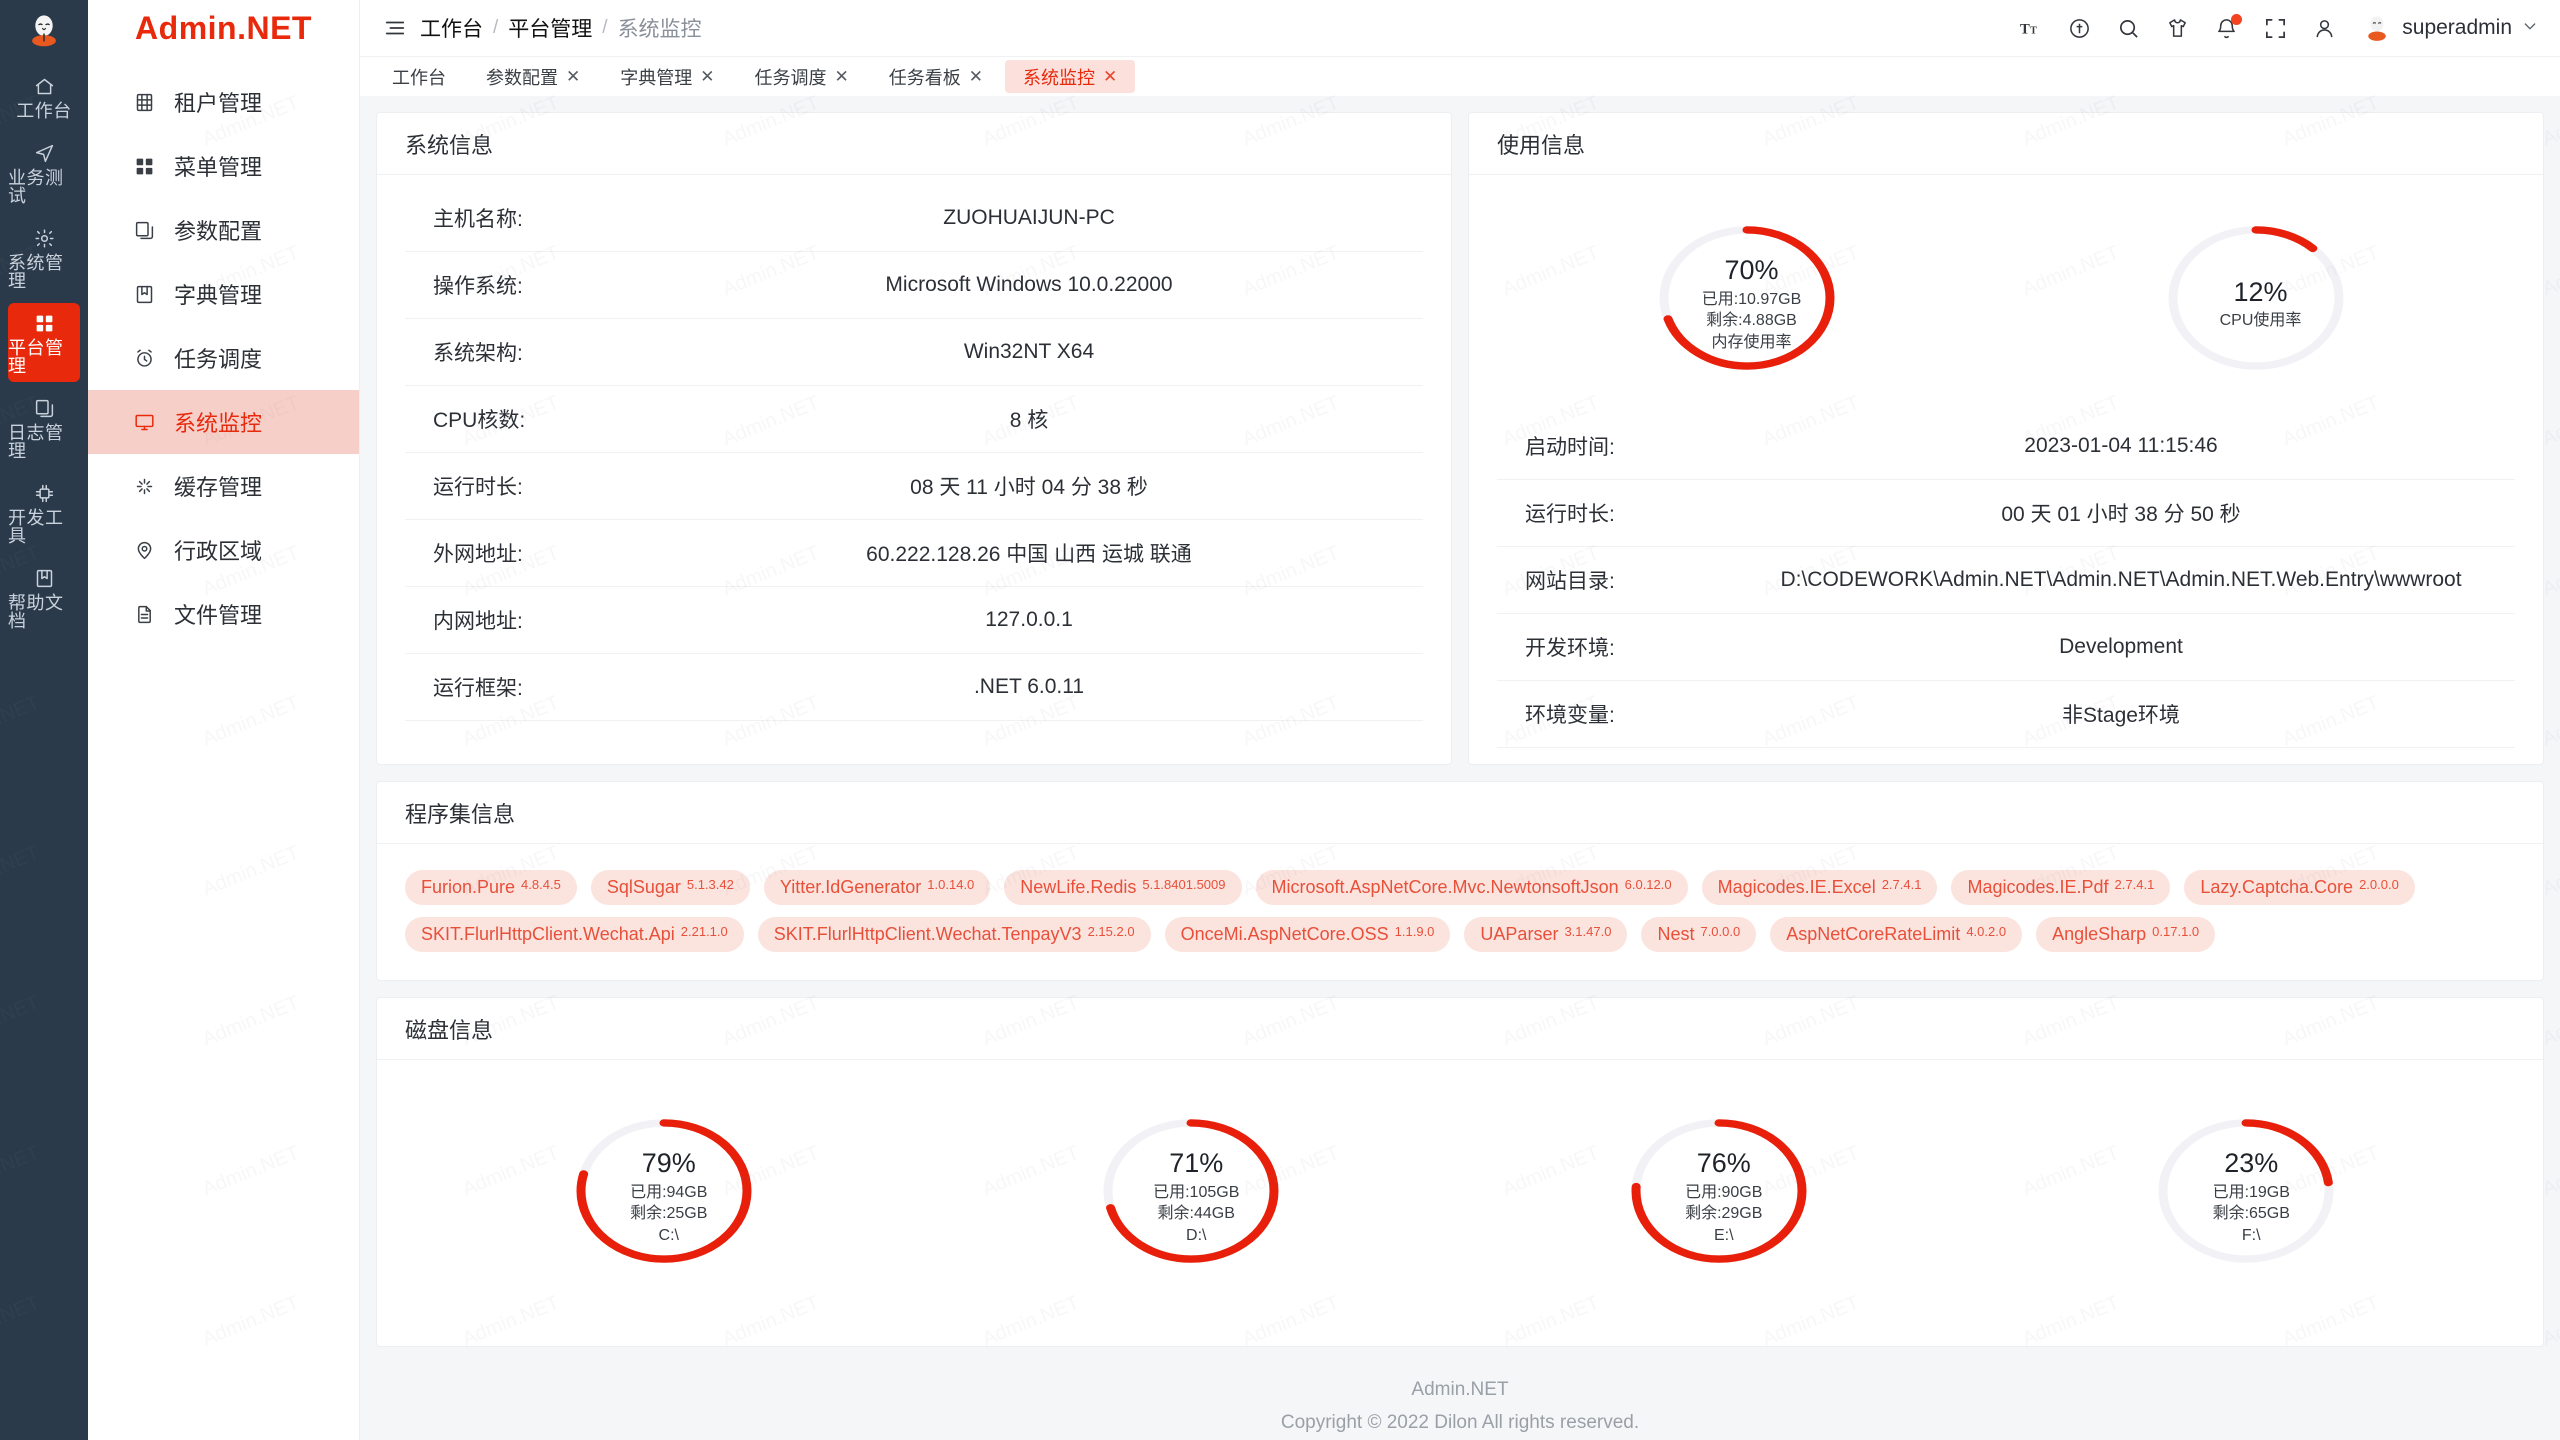  Describe the element at coordinates (2006, 647) in the screenshot. I see `table-row: 开发环境: Development` at that location.